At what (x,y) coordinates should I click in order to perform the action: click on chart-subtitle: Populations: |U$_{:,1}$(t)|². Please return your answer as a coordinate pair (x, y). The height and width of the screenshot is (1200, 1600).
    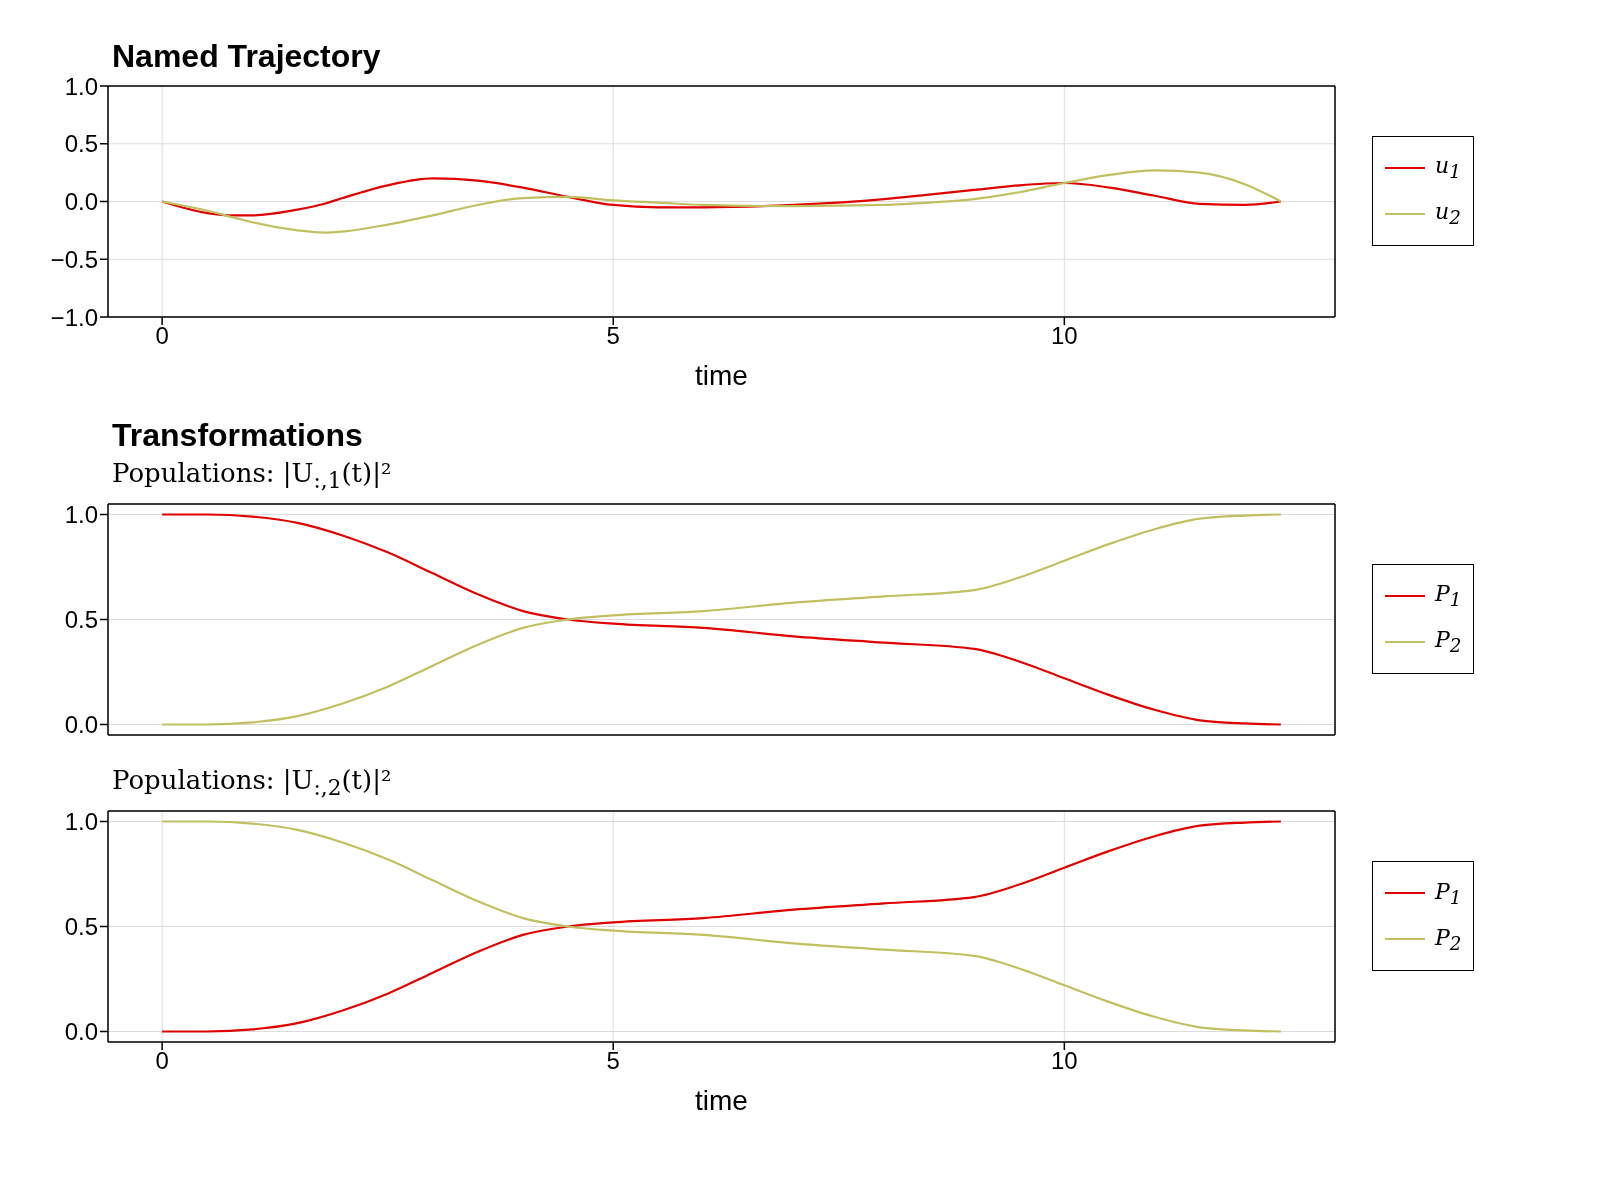
    Looking at the image, I should click on (252, 476).